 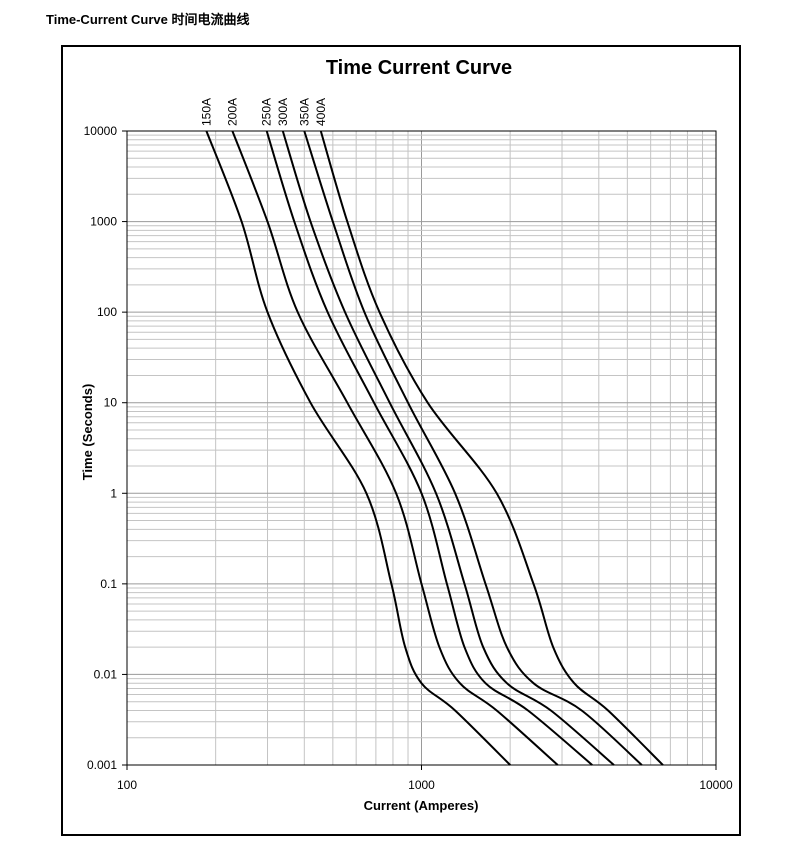 I want to click on x-axis-title: Current (Amperes), so click(x=421, y=805).